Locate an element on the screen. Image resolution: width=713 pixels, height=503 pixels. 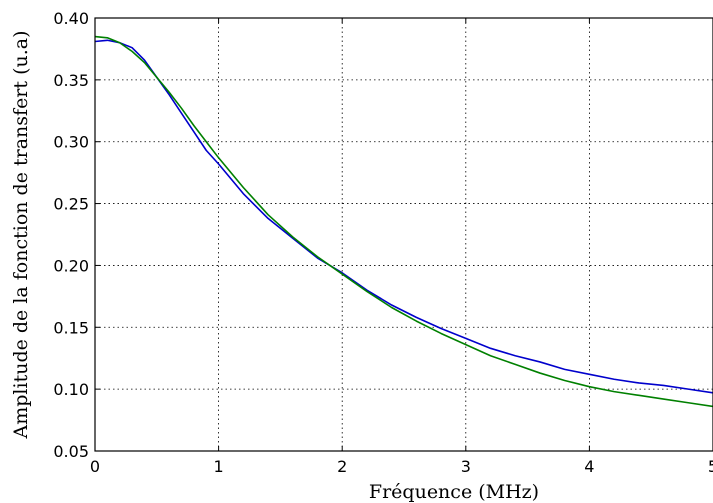
y-tick-label: 0.35 is located at coordinates (71, 80).